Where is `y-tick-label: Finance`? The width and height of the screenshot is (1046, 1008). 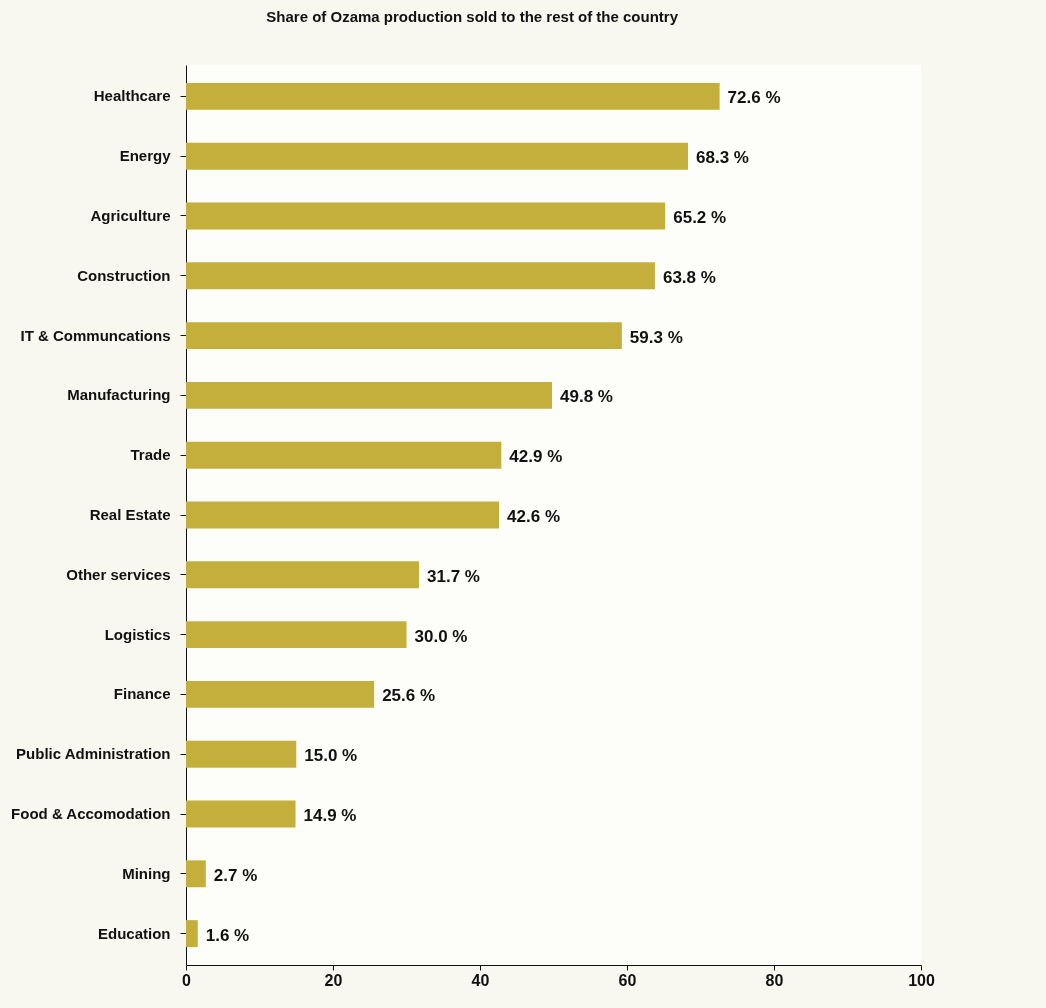 y-tick-label: Finance is located at coordinates (142, 694).